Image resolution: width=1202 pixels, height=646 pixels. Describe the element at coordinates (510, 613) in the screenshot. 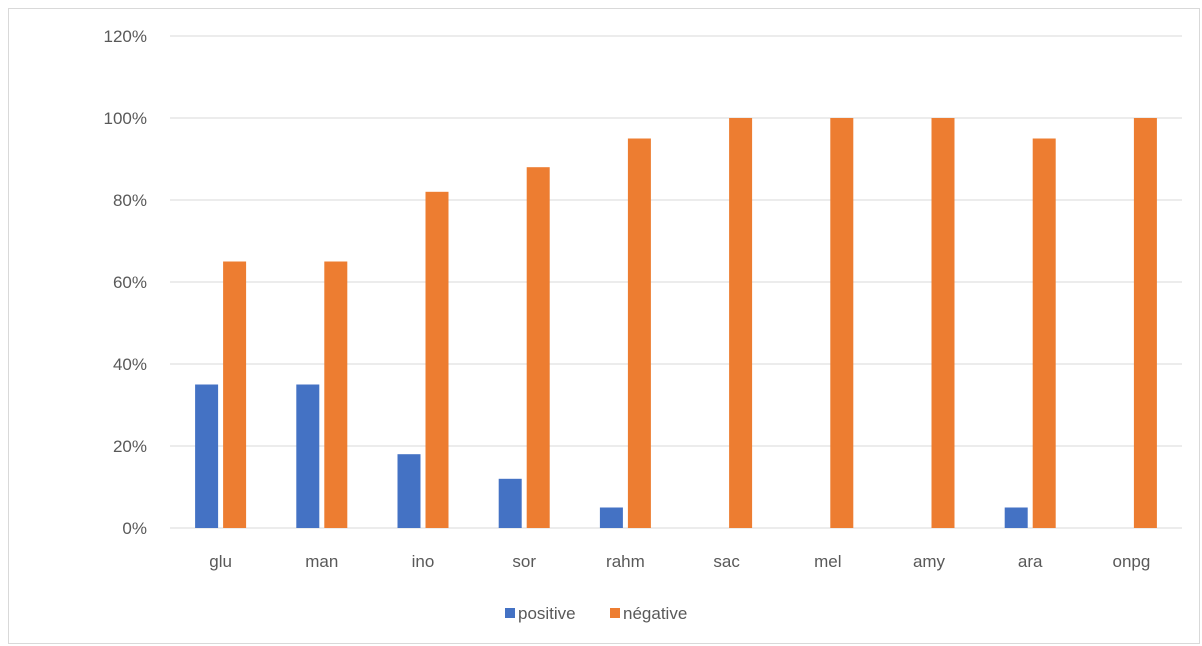

I see `legend-swatch-positive` at that location.